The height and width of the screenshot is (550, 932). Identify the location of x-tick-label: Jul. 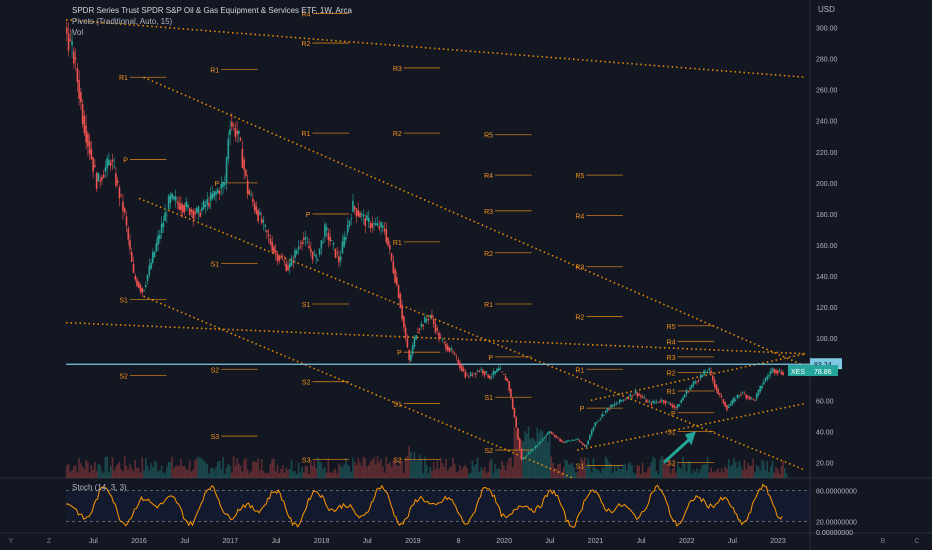
(184, 541).